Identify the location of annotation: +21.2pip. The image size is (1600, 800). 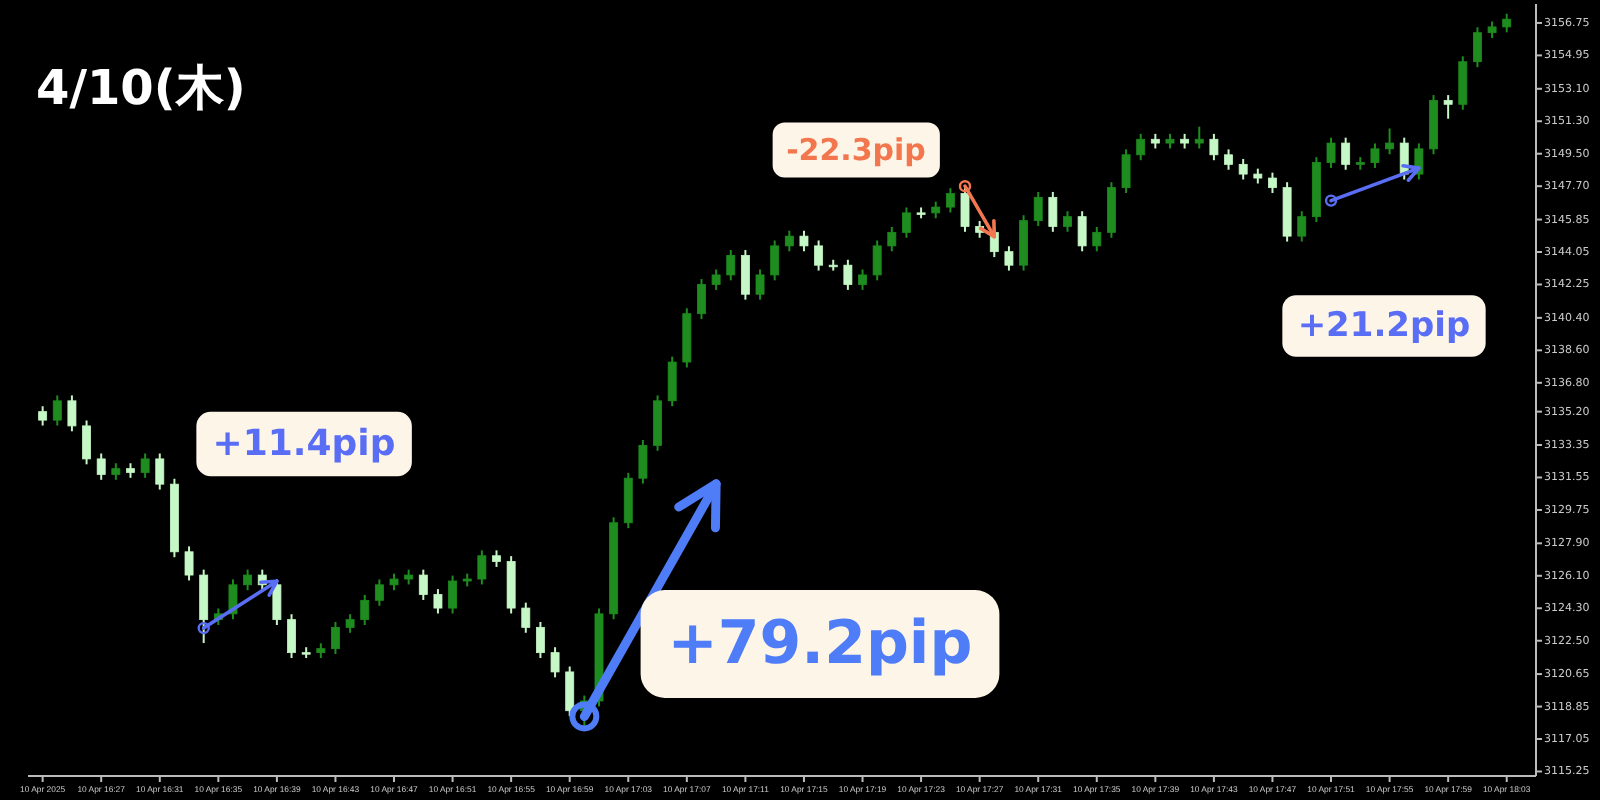
(1384, 326).